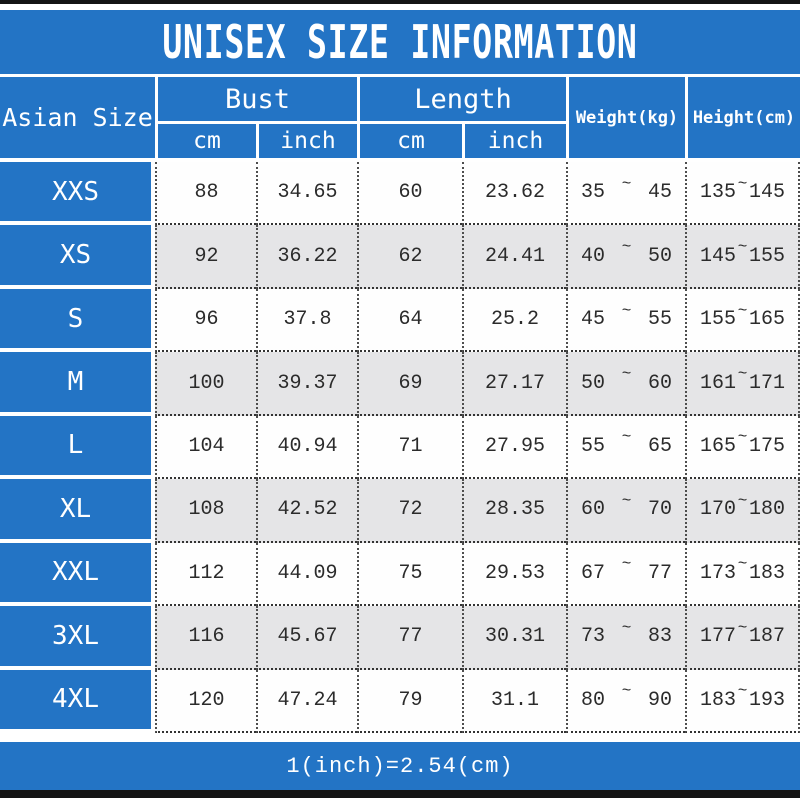  I want to click on top-black-bar, so click(400, 2).